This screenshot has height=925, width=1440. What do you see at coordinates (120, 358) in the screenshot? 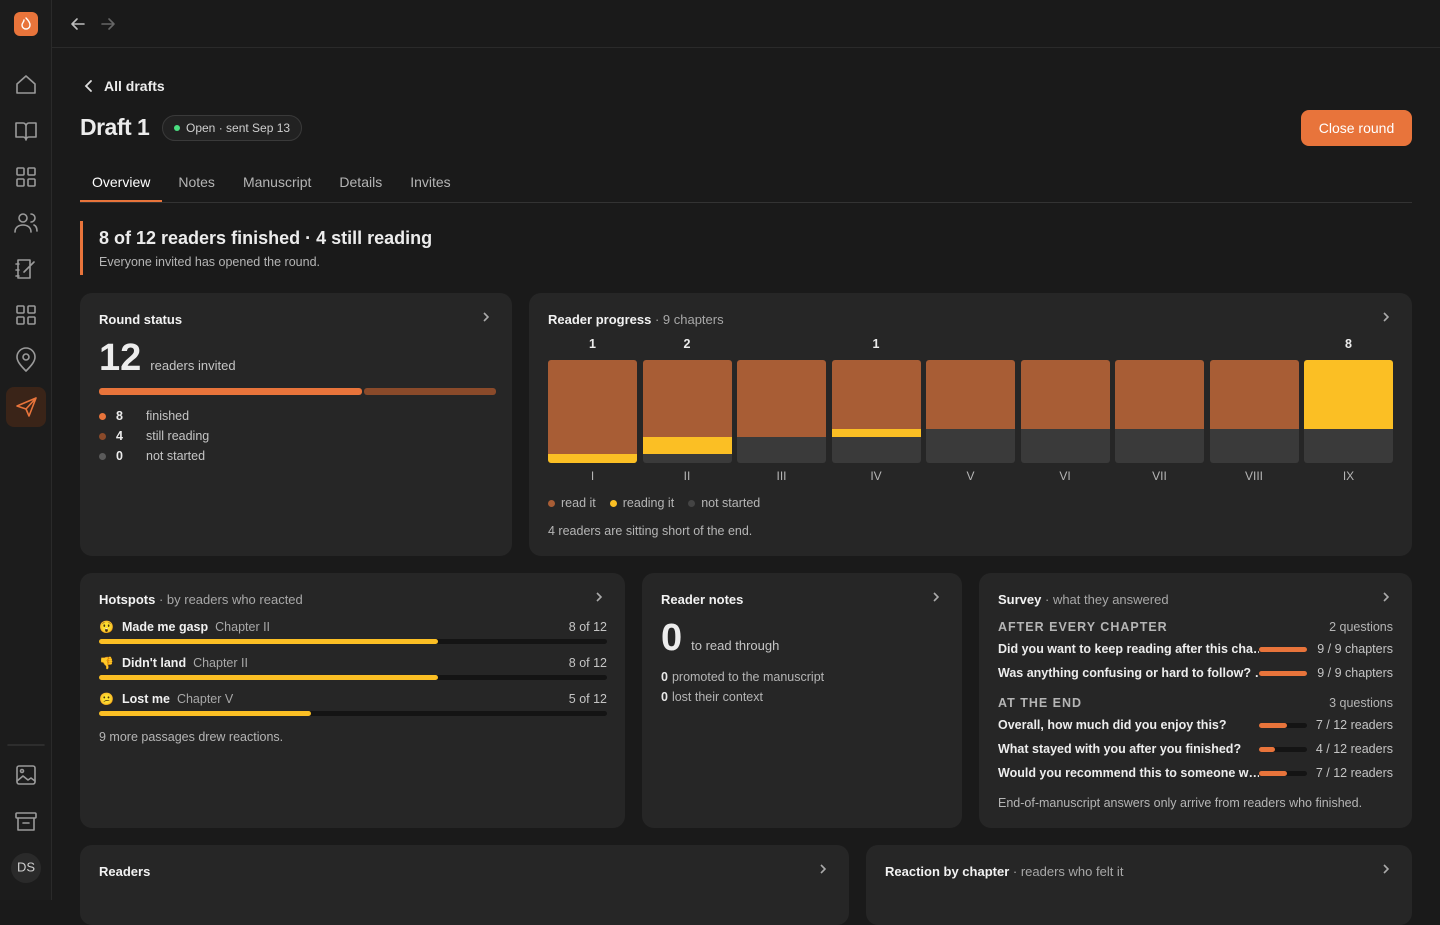
I see `invited-count: 12` at bounding box center [120, 358].